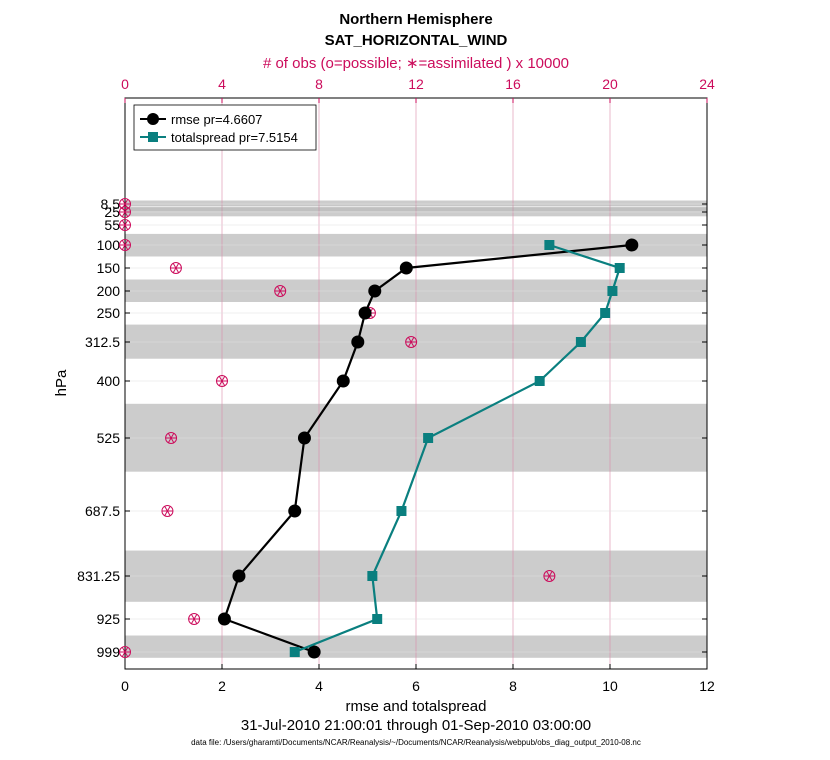 This screenshot has width=830, height=760. What do you see at coordinates (222, 84) in the screenshot?
I see `top-tick-label: 4` at bounding box center [222, 84].